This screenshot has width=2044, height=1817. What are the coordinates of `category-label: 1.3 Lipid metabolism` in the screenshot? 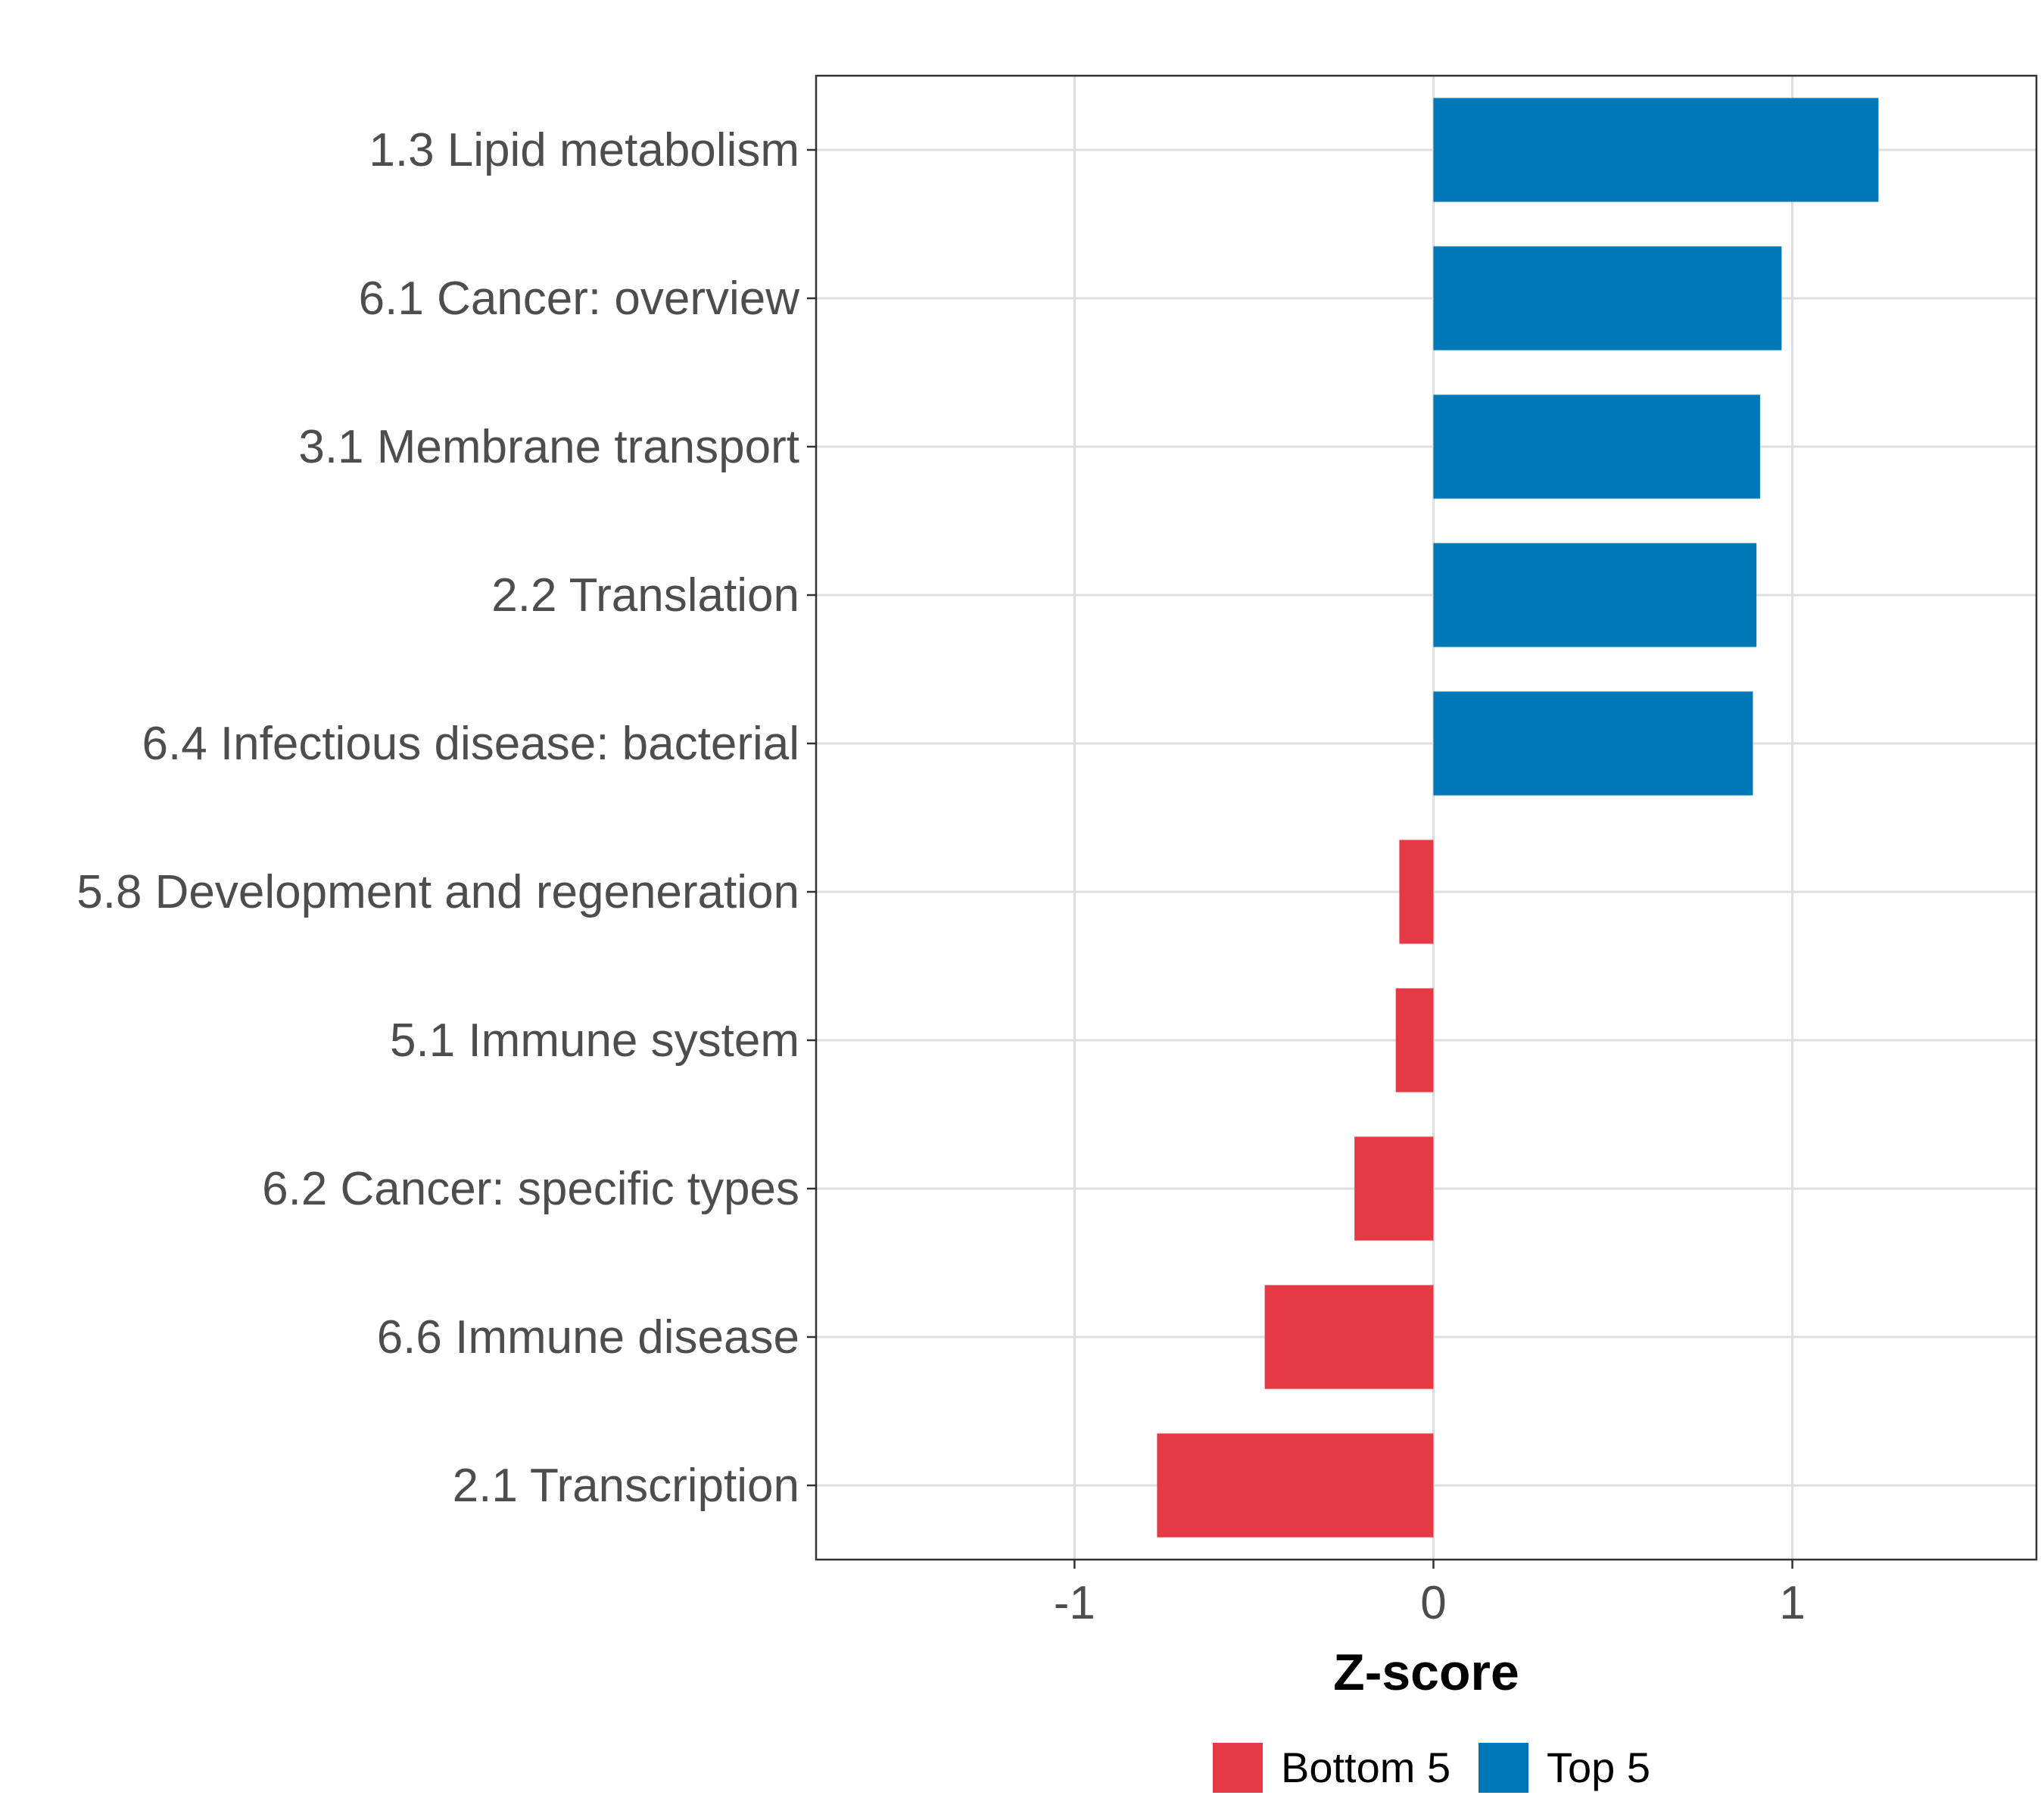 It's located at (584, 150).